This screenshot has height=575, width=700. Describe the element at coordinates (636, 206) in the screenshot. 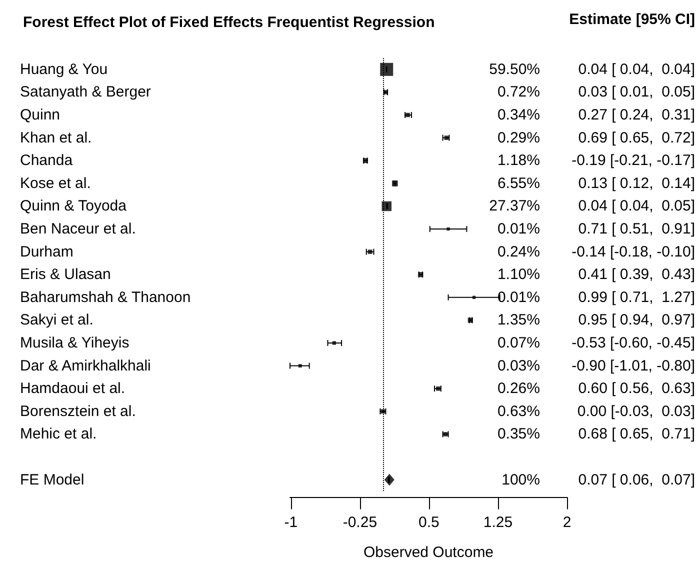

I see `text: 0.04 [ 0.04, 0.05]` at that location.